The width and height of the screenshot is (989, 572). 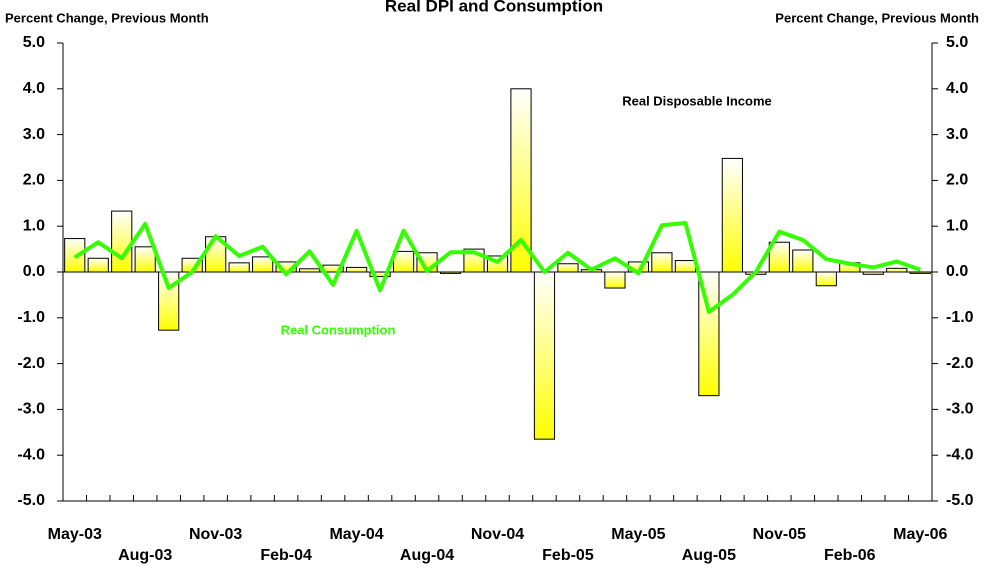 I want to click on y2-tick-label: 0.0, so click(x=957, y=271).